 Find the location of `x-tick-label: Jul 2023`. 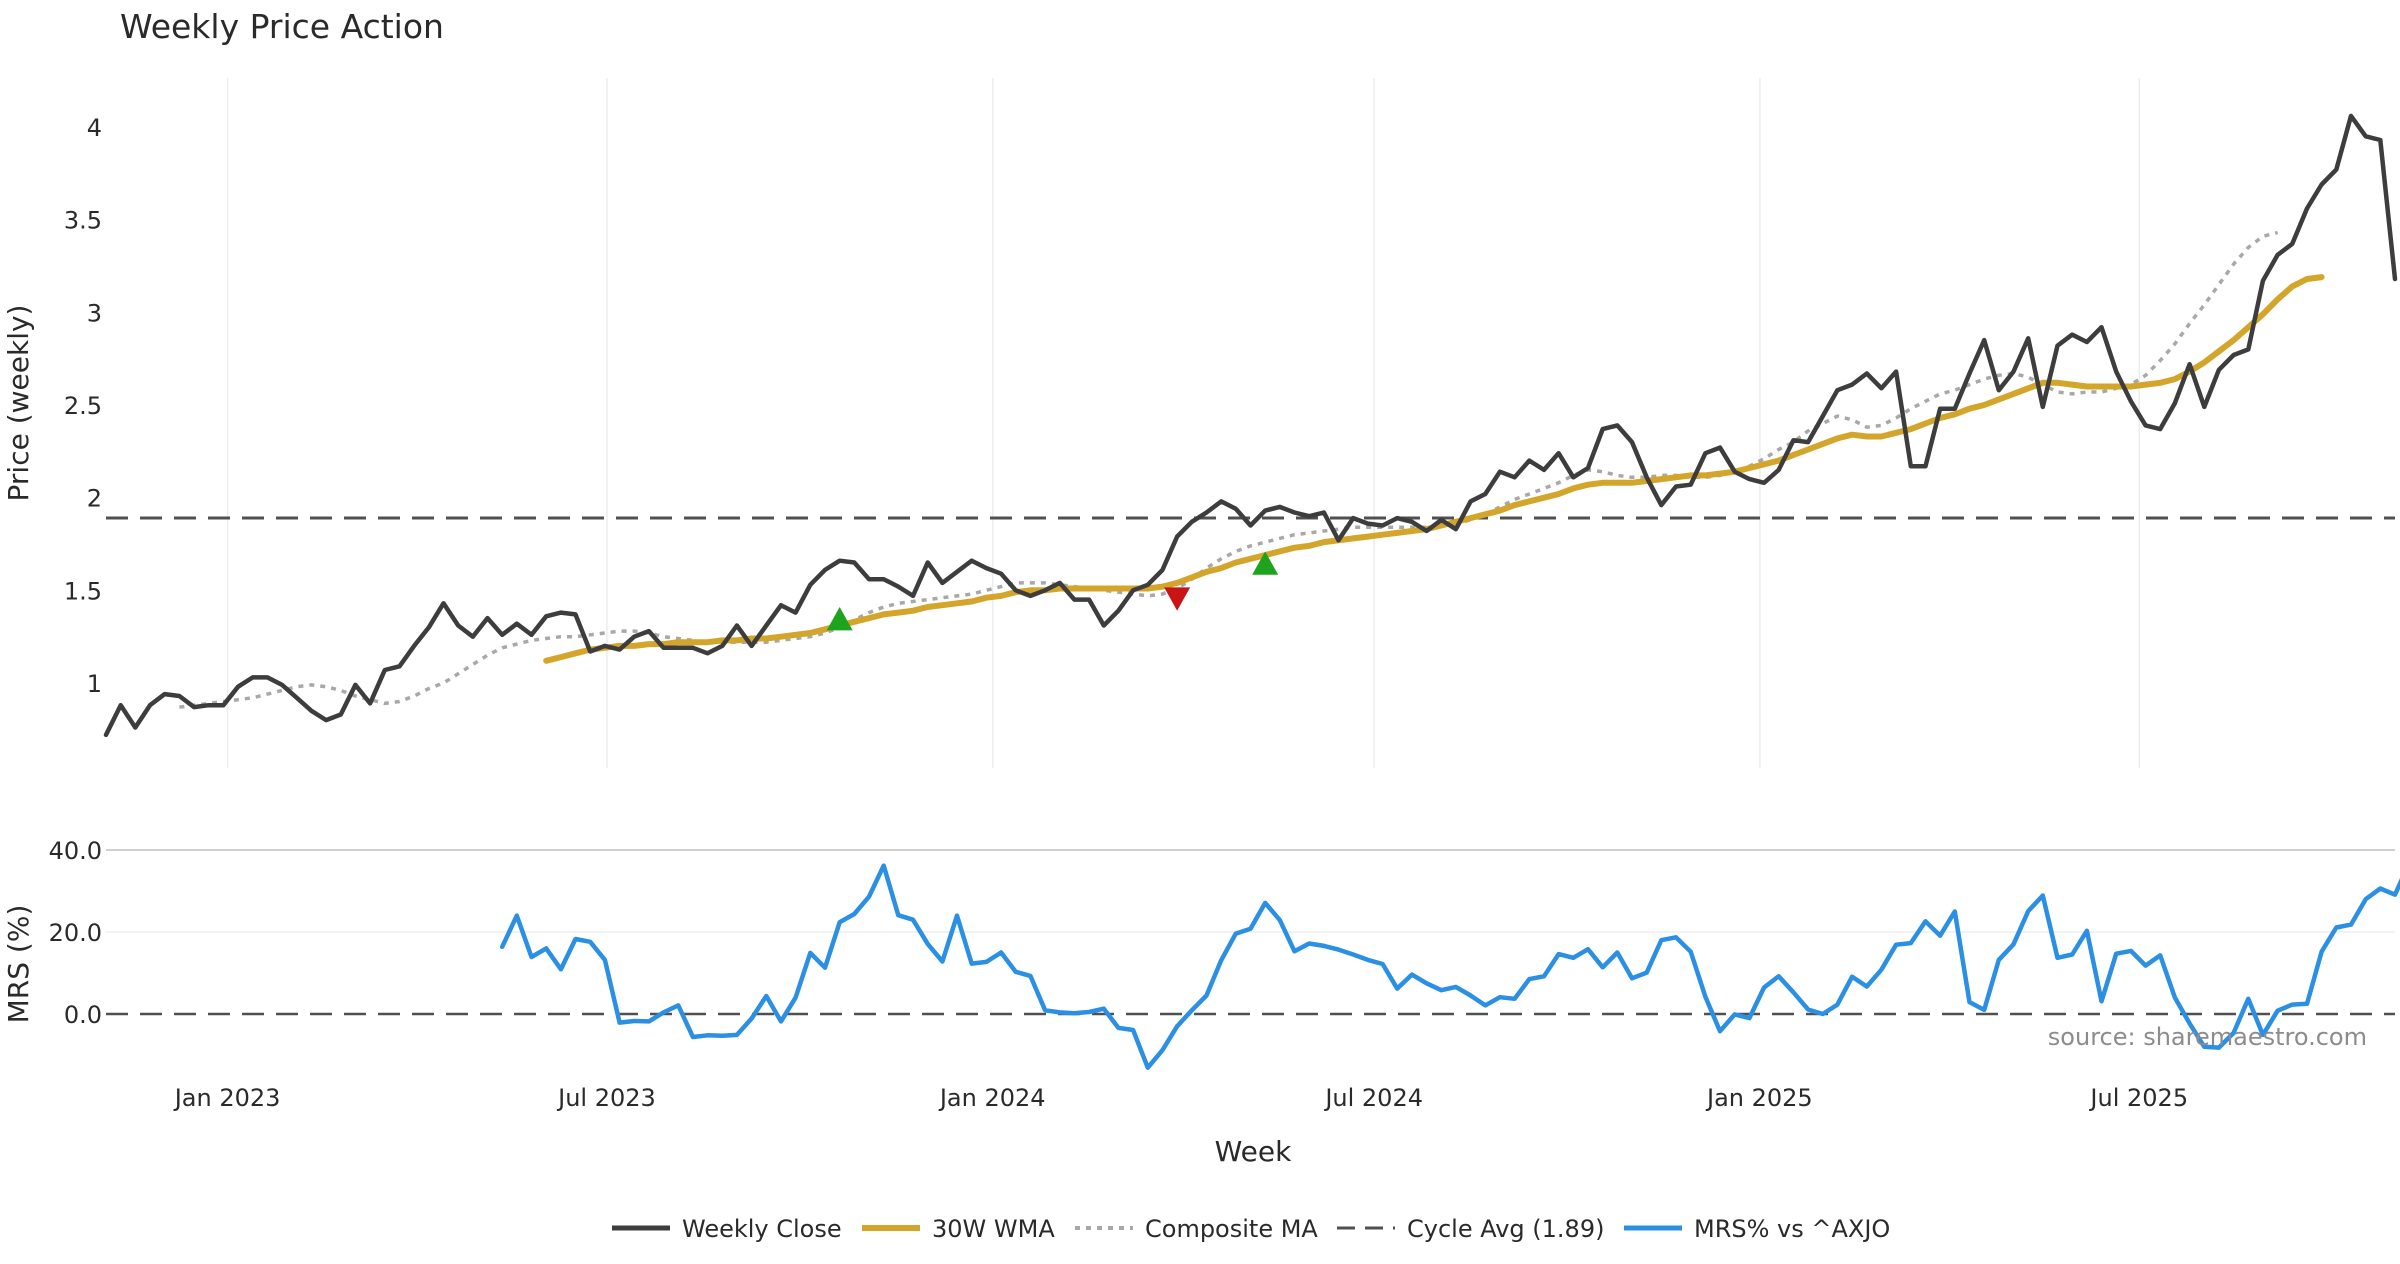

x-tick-label: Jul 2023 is located at coordinates (606, 1098).